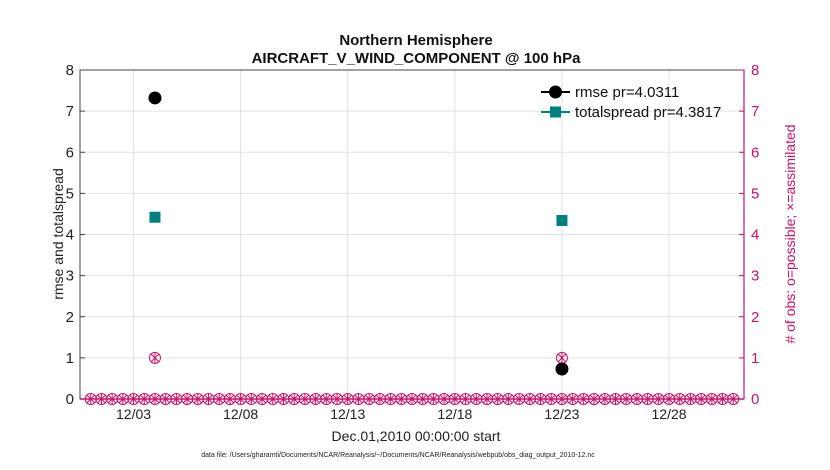 This screenshot has width=830, height=470. Describe the element at coordinates (669, 414) in the screenshot. I see `x-tick-label: 12/28` at that location.